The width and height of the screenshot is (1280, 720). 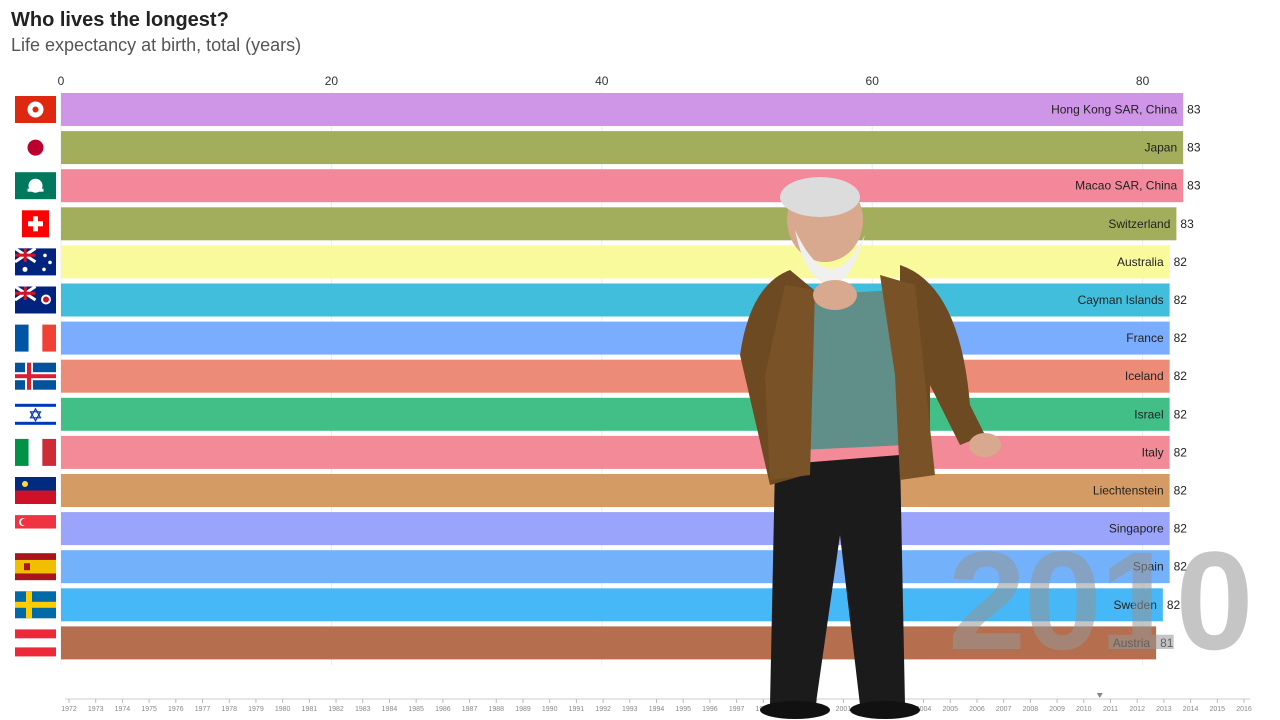 What do you see at coordinates (1057, 709) in the screenshot?
I see `timeline-year-label: 2009` at bounding box center [1057, 709].